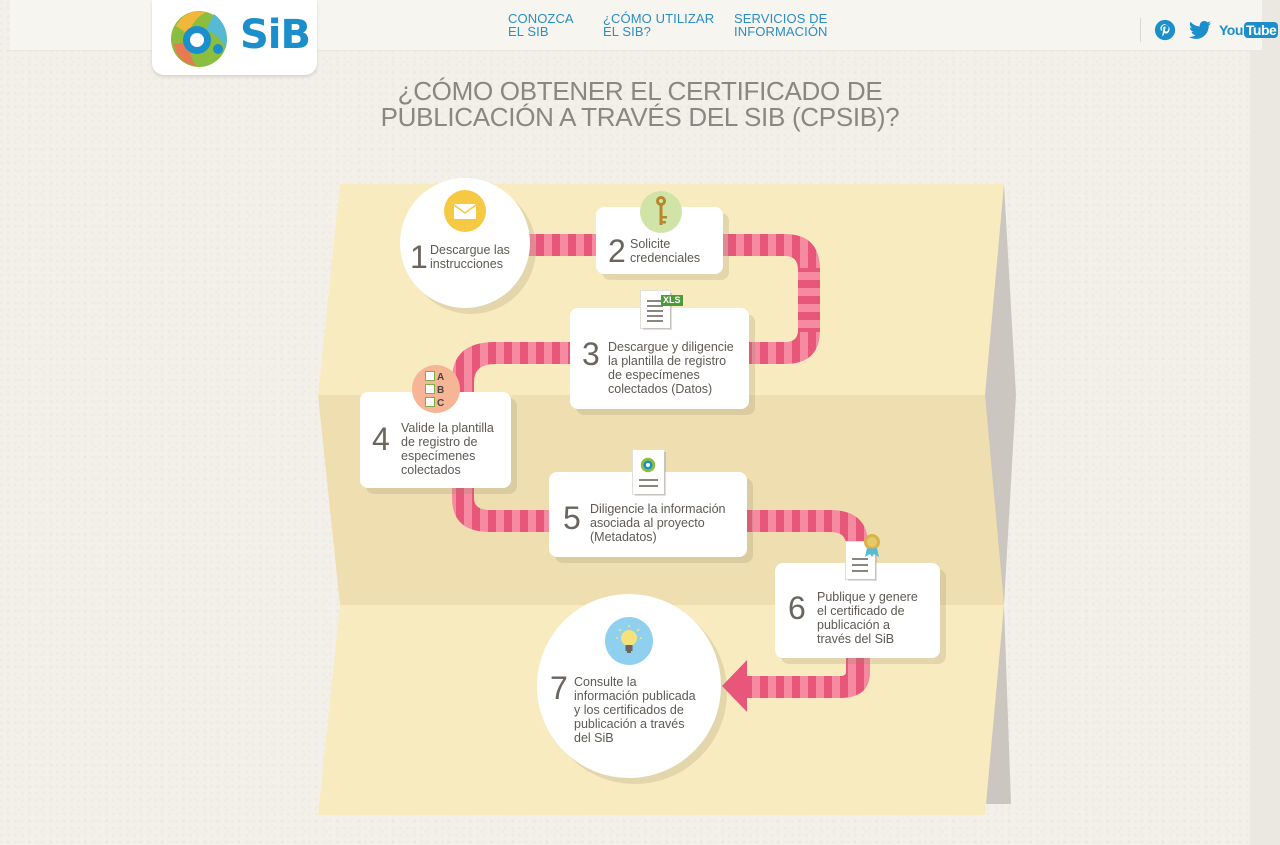  What do you see at coordinates (441, 390) in the screenshot?
I see `check-b: B` at bounding box center [441, 390].